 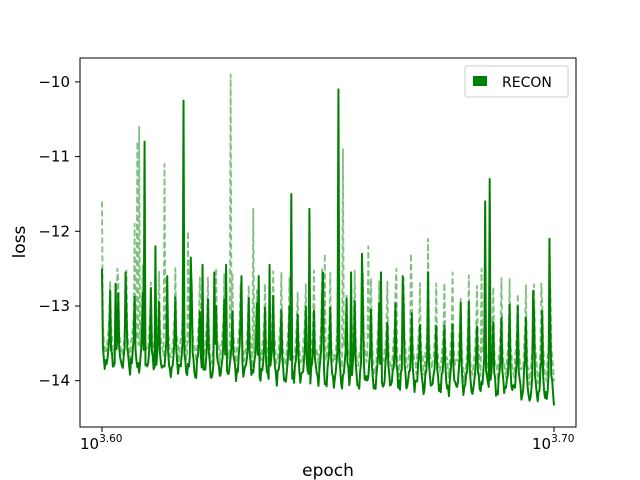 I want to click on legend-label: RECON, so click(x=527, y=83).